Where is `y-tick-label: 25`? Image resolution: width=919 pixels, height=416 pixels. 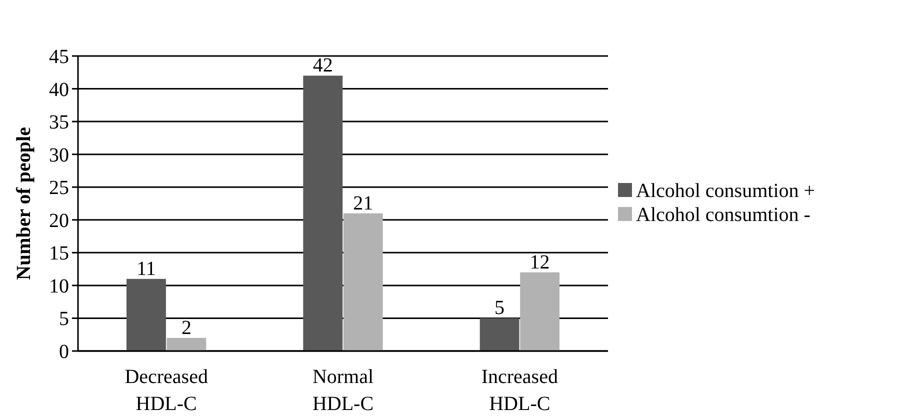 y-tick-label: 25 is located at coordinates (59, 188).